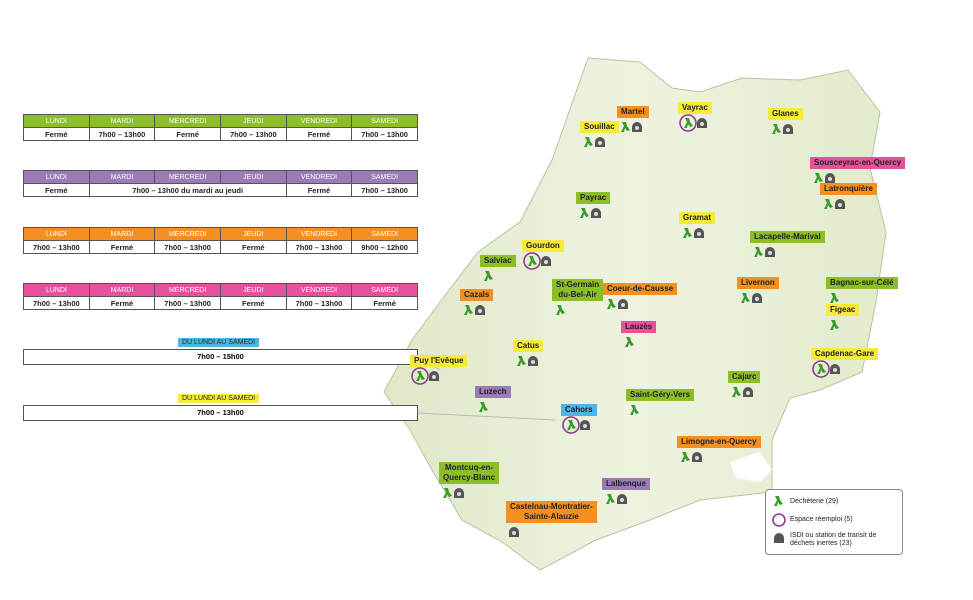 This screenshot has height=600, width=973. Describe the element at coordinates (187, 234) in the screenshot. I see `day-header: MERCREDI` at that location.